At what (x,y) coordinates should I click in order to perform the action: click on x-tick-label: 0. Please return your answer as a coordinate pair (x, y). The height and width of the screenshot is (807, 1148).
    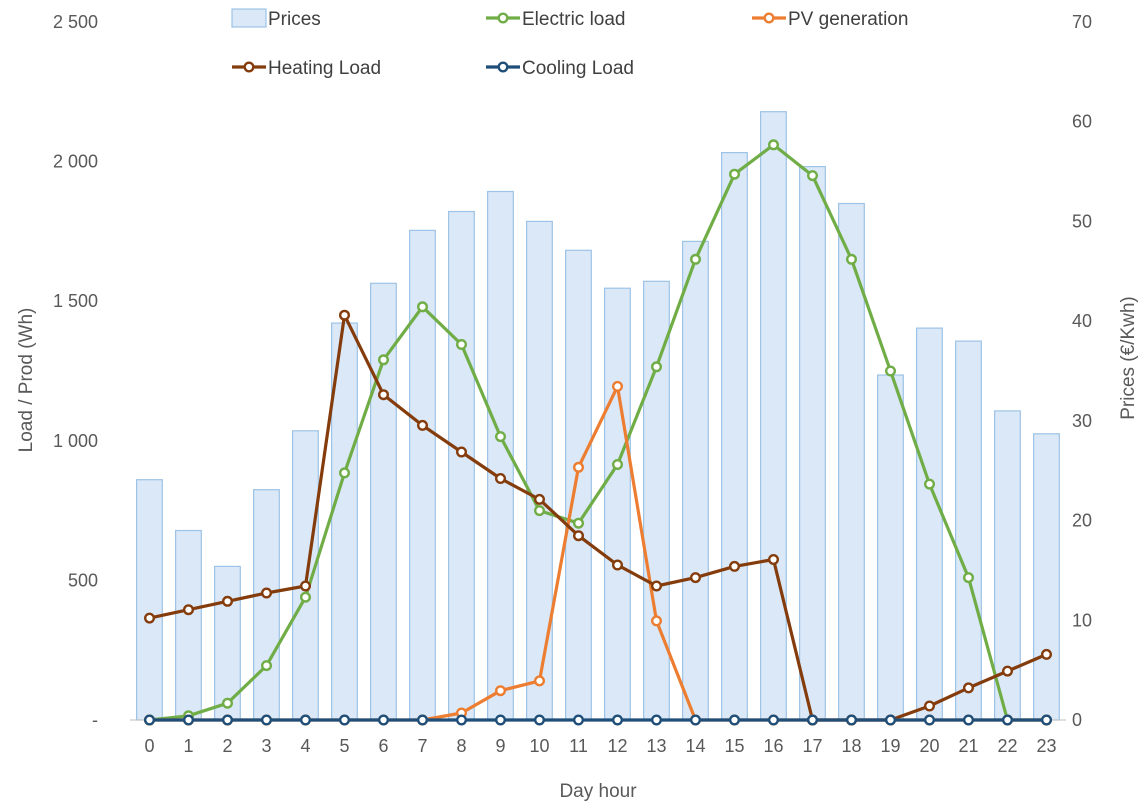
    Looking at the image, I should click on (149, 746).